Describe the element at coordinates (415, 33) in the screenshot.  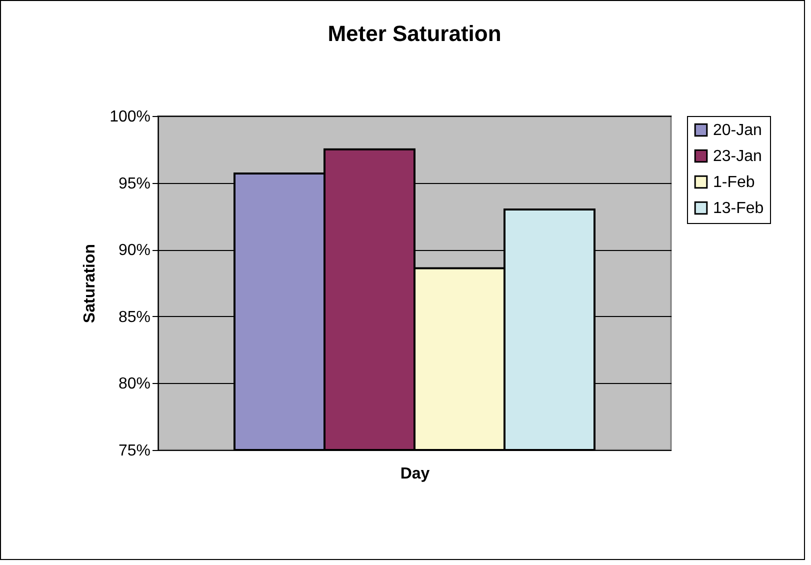
I see `chart-title: Meter Saturation` at that location.